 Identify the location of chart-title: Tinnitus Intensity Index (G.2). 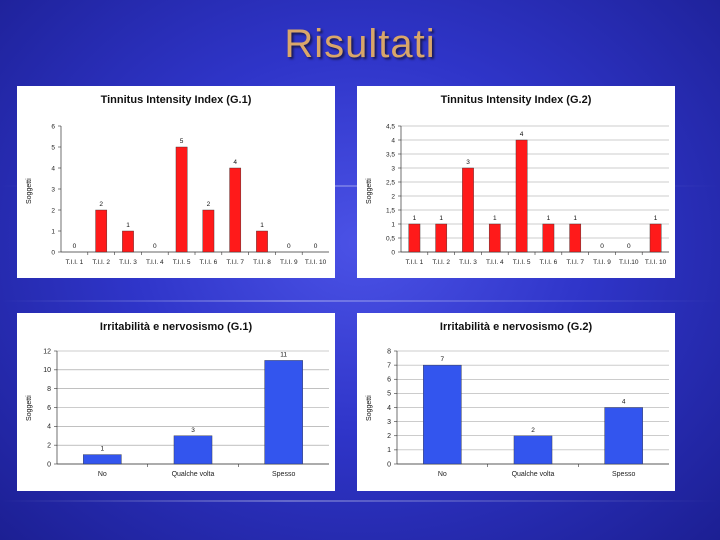
(516, 100).